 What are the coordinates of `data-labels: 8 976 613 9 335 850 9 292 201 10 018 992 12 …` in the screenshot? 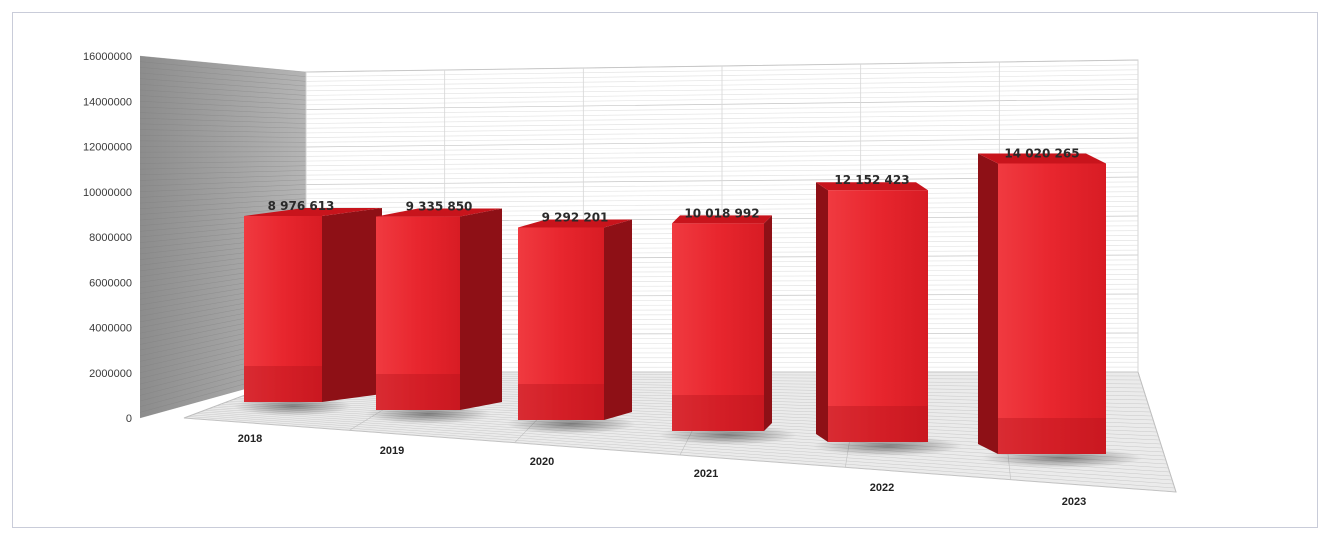 It's located at (674, 185).